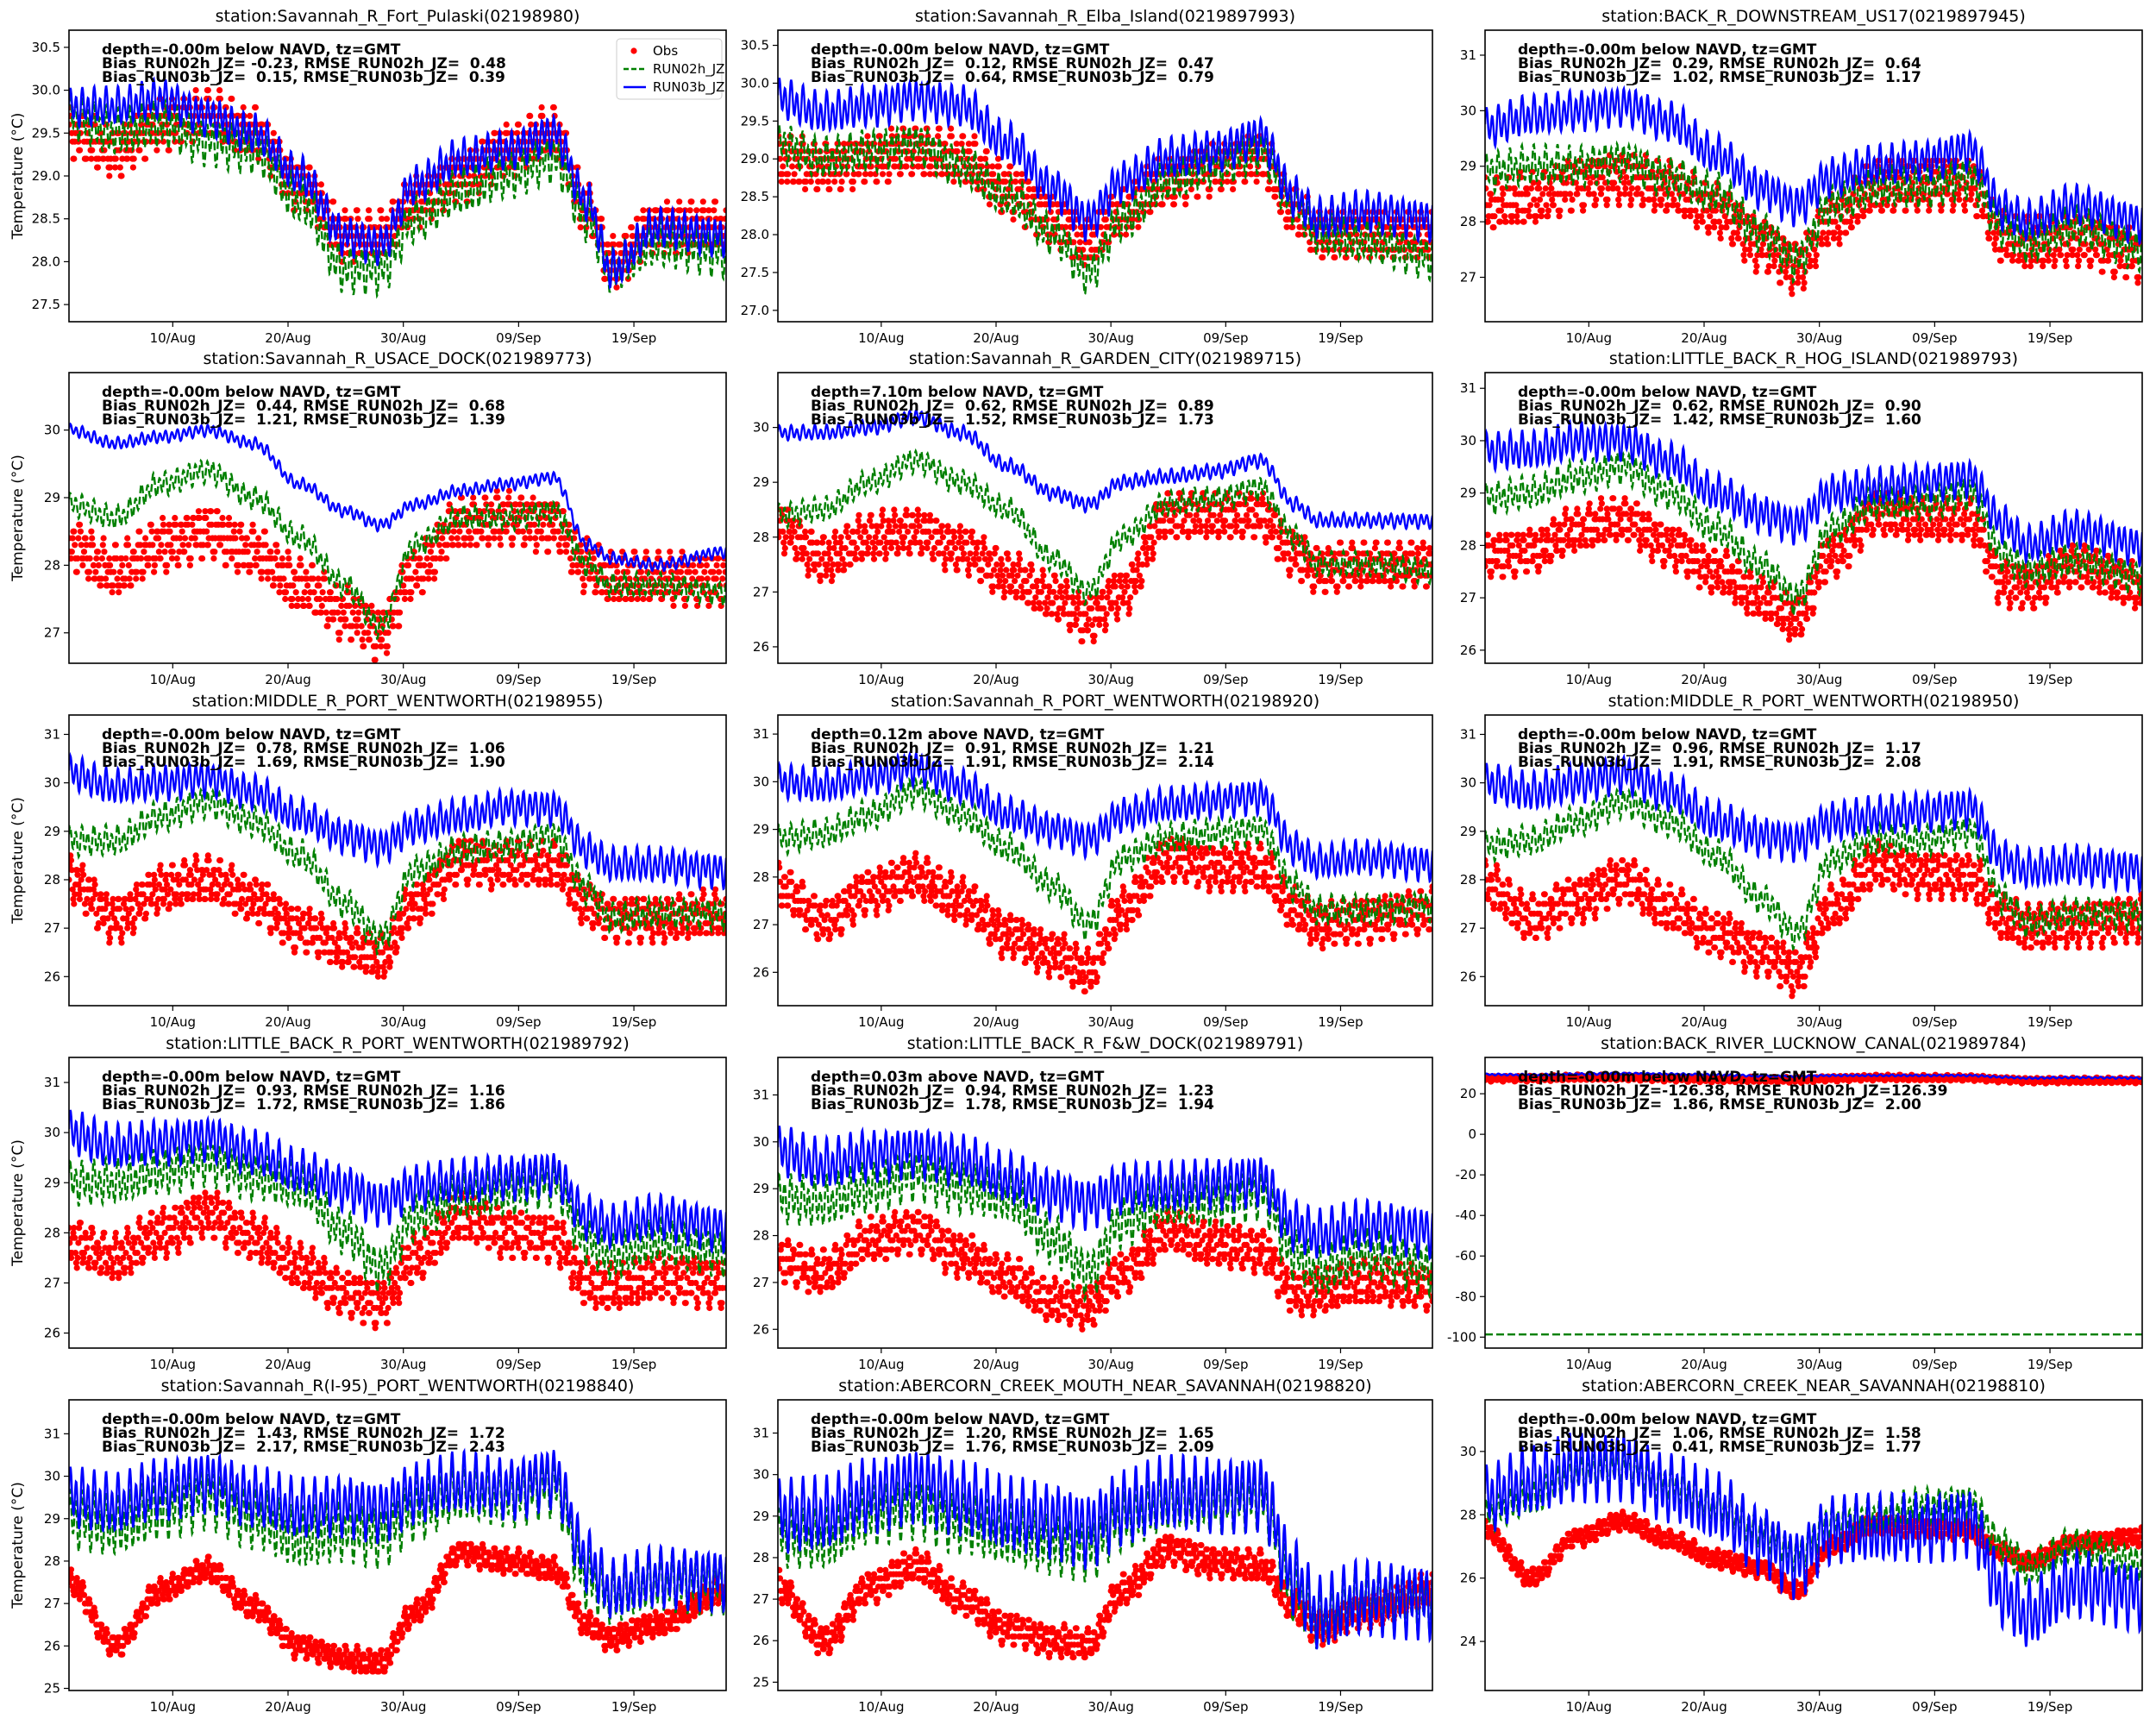 This screenshot has width=2156, height=1725. I want to click on x-tick-label: 09/Sep, so click(1225, 338).